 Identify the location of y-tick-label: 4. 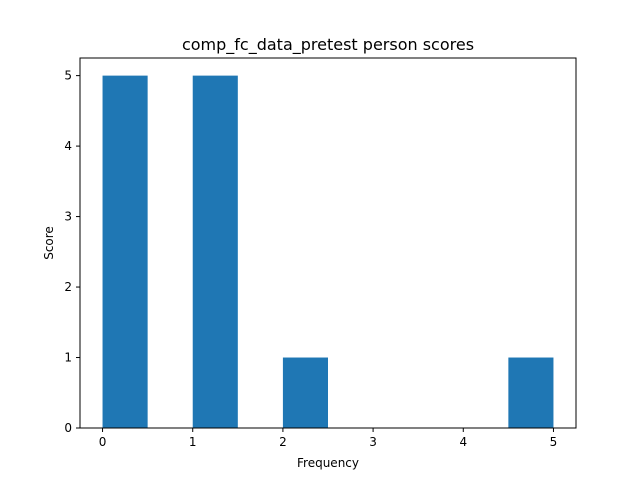
(68, 146).